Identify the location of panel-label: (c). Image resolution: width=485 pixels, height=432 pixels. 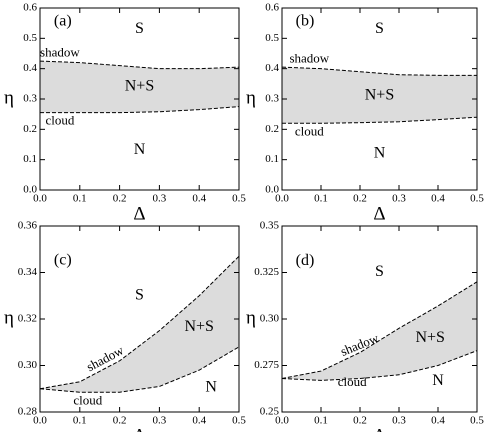
(63, 260).